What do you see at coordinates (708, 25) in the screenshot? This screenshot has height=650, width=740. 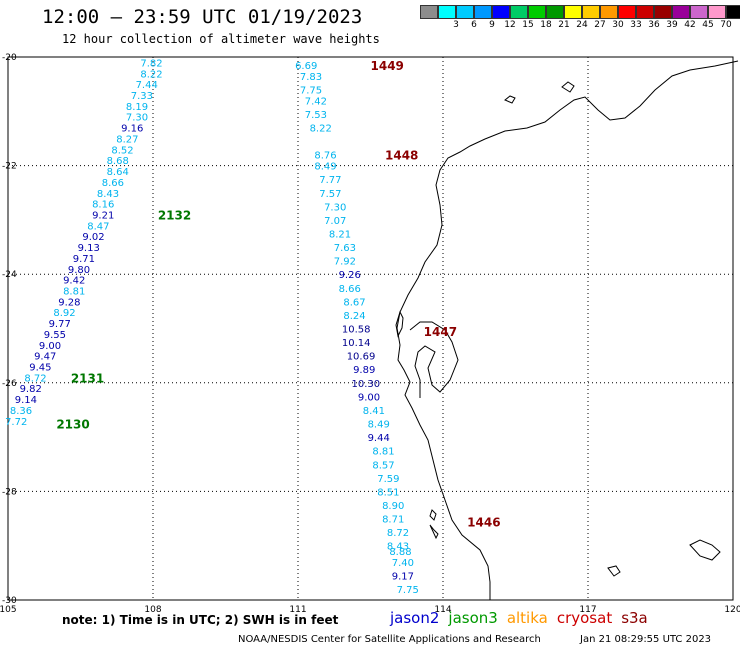 I see `legend-label: 45` at bounding box center [708, 25].